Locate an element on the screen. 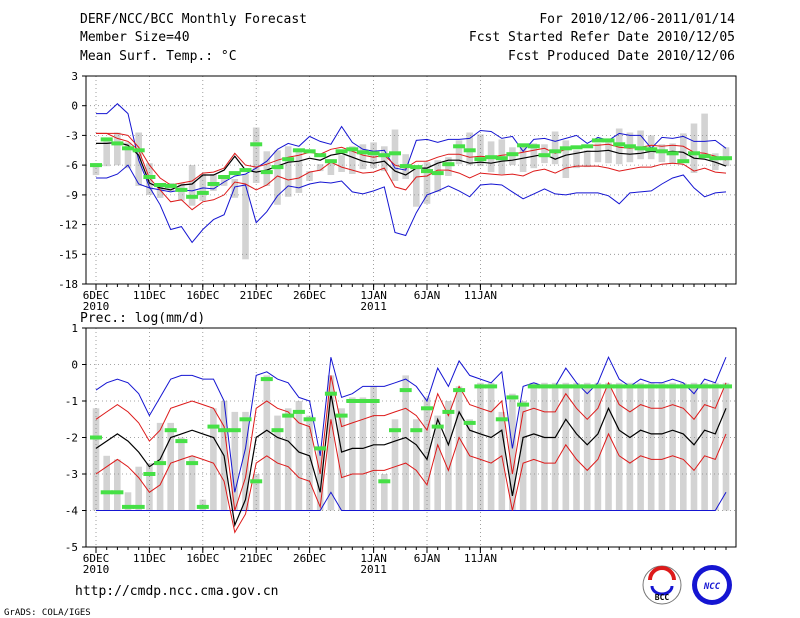 Image resolution: width=800 pixels, height=618 pixels. fcst-produced-label: Fcst Produced Date 2010/12/06 is located at coordinates (621, 56).